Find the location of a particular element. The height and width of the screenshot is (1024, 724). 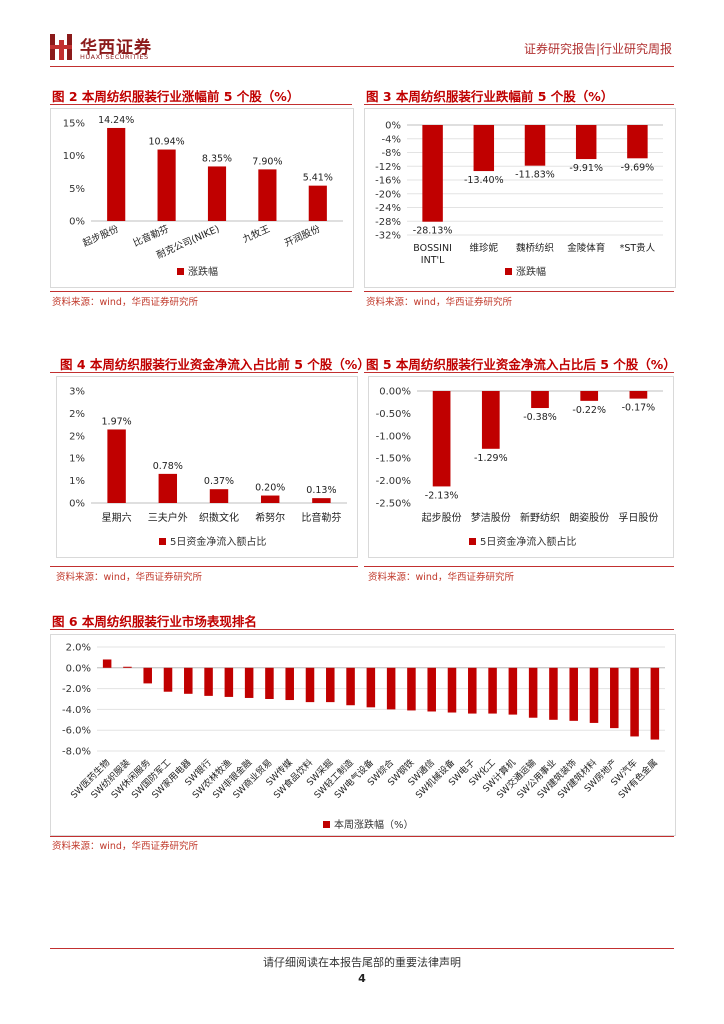

data-label: -0.38% is located at coordinates (540, 417).